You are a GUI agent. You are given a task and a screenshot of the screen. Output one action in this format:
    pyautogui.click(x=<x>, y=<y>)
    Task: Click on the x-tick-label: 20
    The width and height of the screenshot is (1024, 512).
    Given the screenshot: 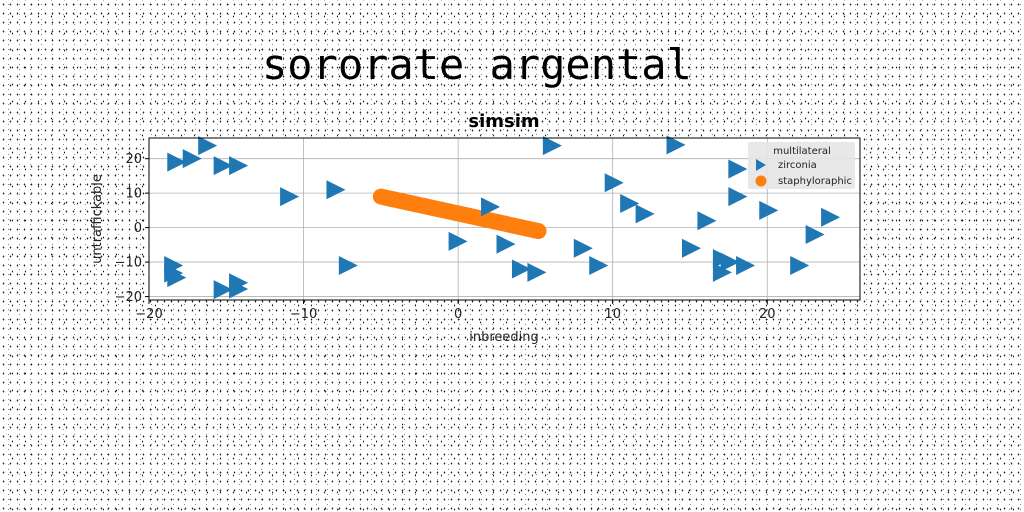 What is the action you would take?
    pyautogui.click(x=767, y=314)
    